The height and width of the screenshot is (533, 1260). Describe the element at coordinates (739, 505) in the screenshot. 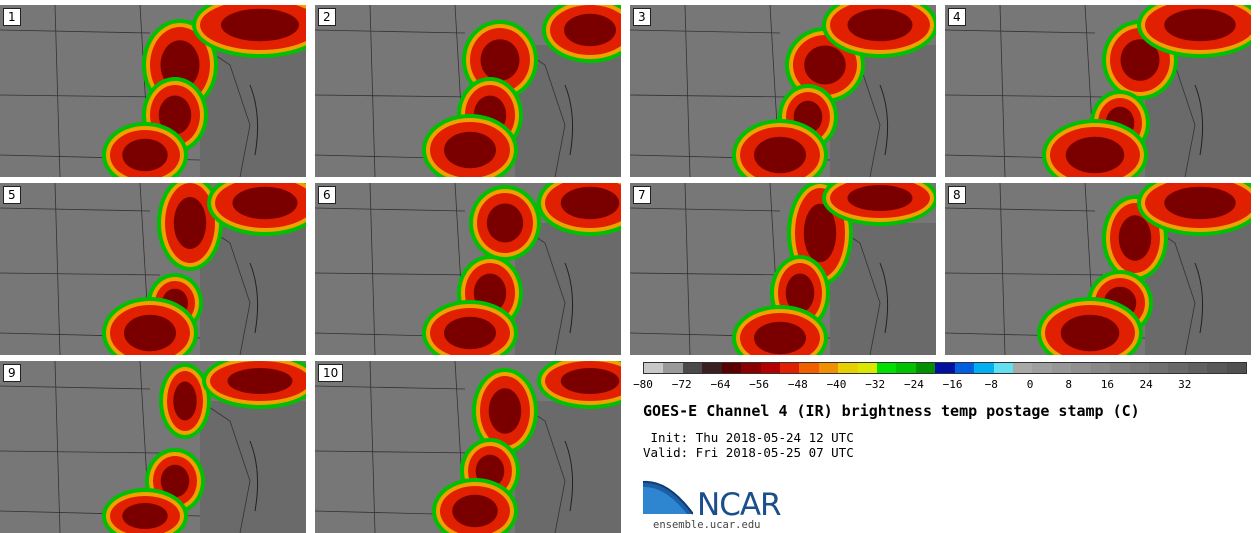

I see `ncar-logo-text: NCAR` at that location.